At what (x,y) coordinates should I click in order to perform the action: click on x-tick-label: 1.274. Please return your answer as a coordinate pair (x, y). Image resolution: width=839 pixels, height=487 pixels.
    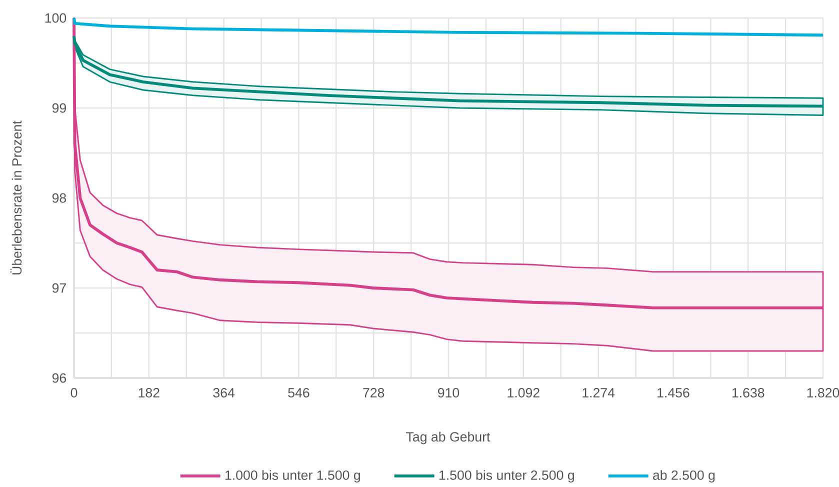
    Looking at the image, I should click on (598, 393).